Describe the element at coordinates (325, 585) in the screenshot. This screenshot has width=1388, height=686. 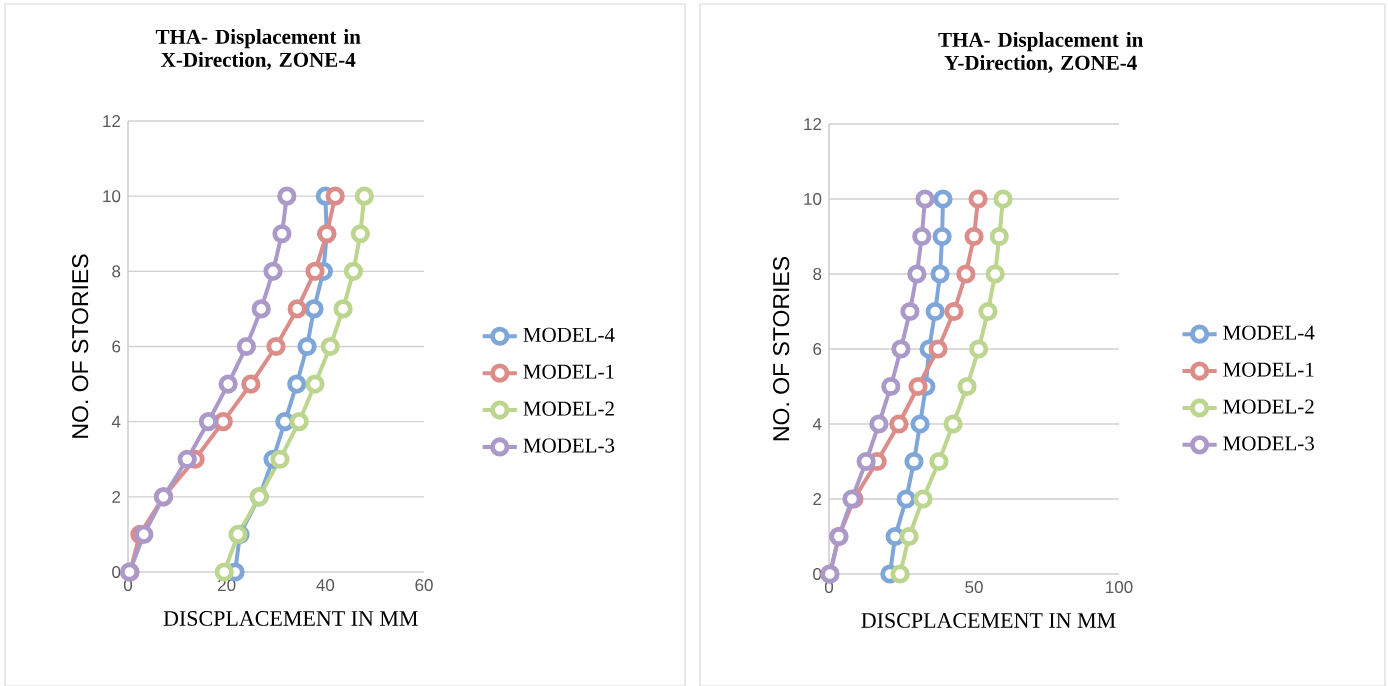
I see `x-tick-label: 40` at that location.